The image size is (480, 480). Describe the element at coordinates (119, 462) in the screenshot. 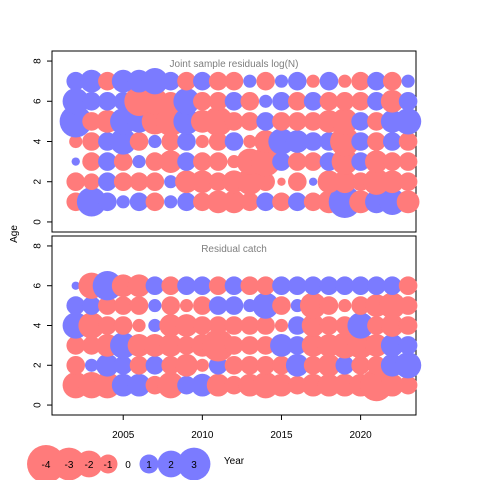

I see `legend: -4 -3 -2 -1 0 1 2 3` at that location.